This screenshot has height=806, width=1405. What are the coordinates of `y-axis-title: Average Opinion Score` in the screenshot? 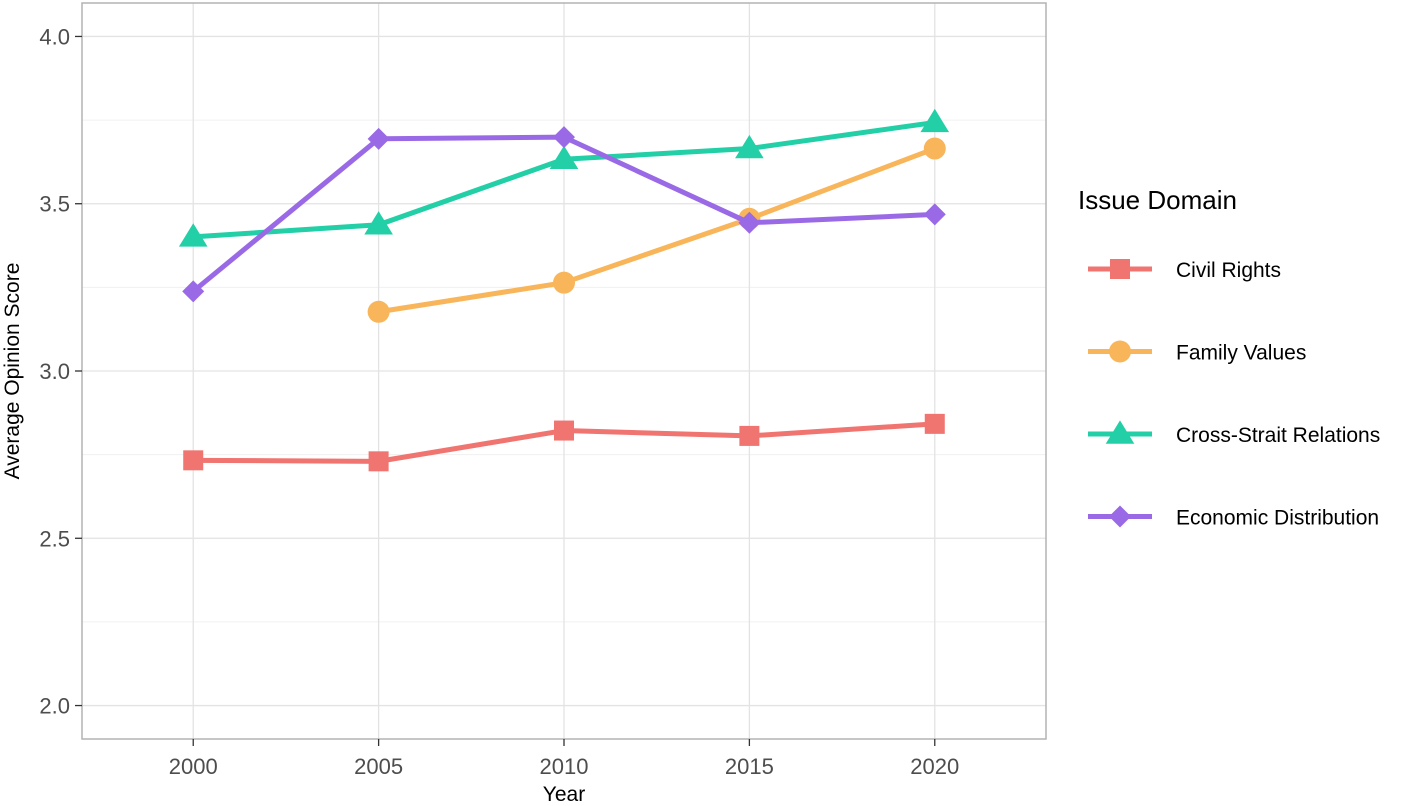 It's located at (12, 371).